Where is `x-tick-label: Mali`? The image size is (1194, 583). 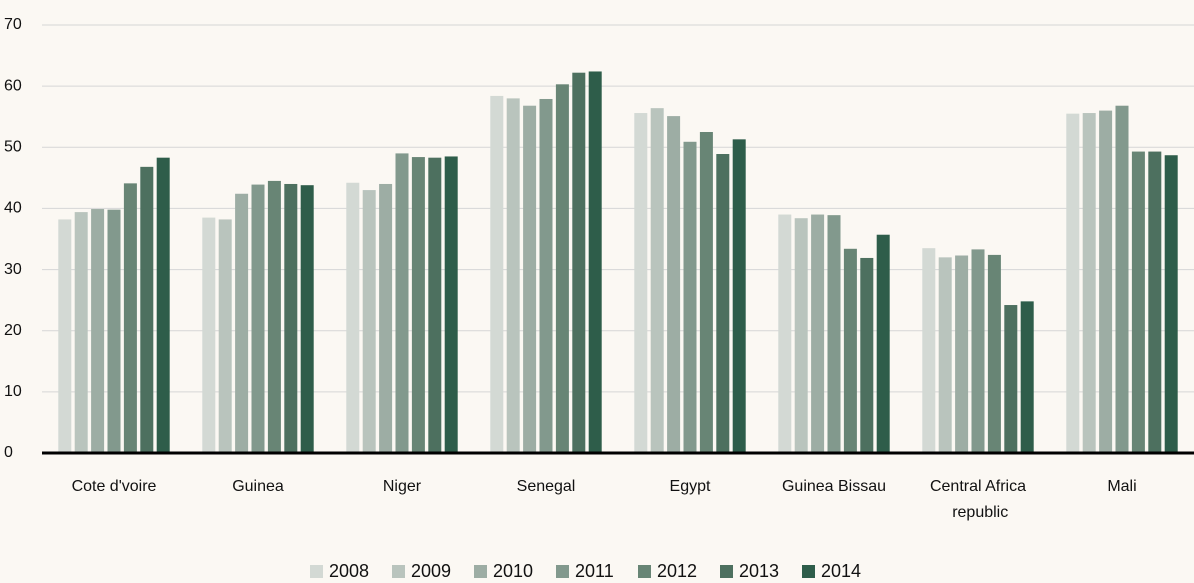
x-tick-label: Mali is located at coordinates (1121, 486).